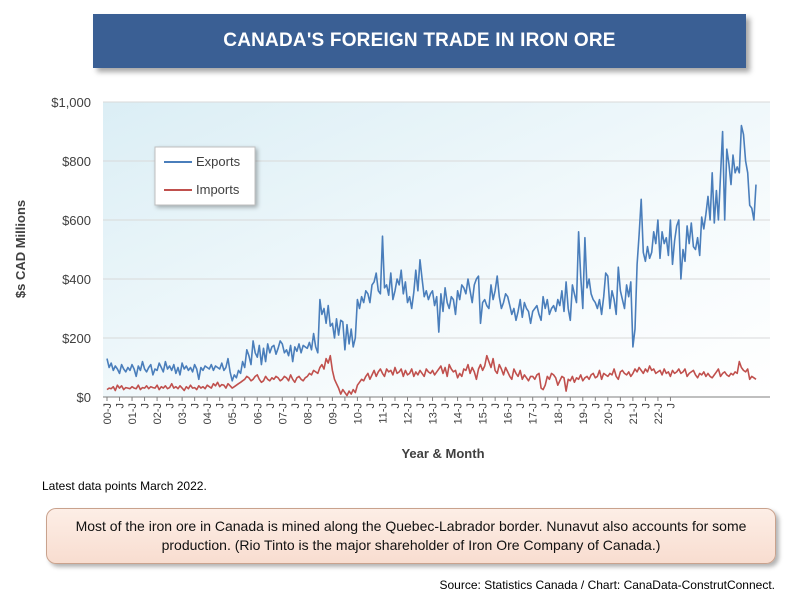  What do you see at coordinates (124, 486) in the screenshot?
I see `latest-data-note: Latest data points March 2022.` at bounding box center [124, 486].